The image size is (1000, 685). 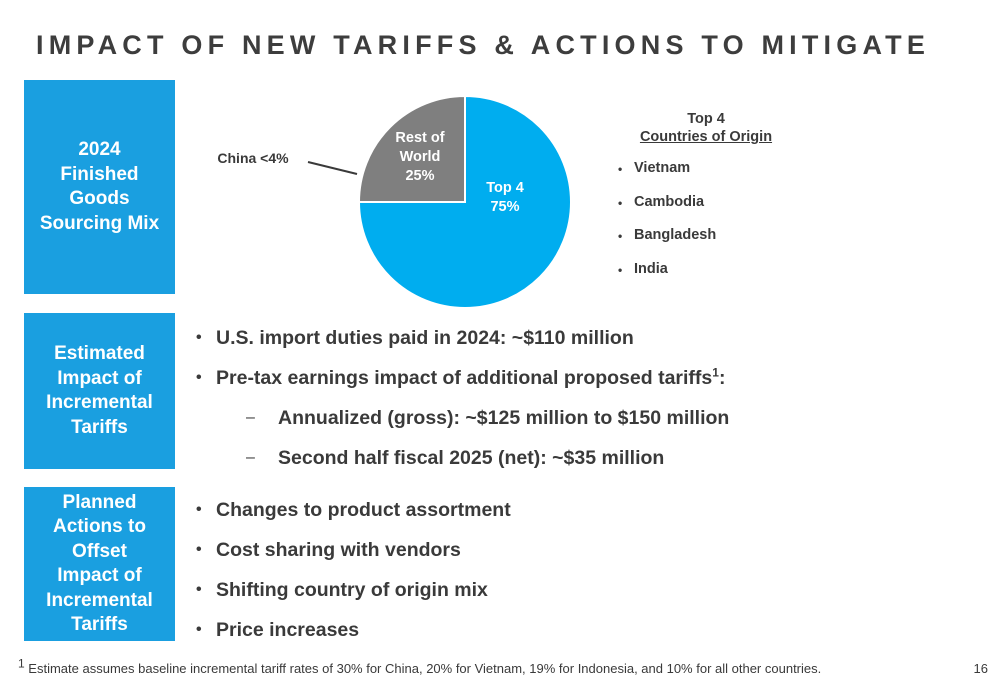 I want to click on pie-slices, so click(x=464, y=201).